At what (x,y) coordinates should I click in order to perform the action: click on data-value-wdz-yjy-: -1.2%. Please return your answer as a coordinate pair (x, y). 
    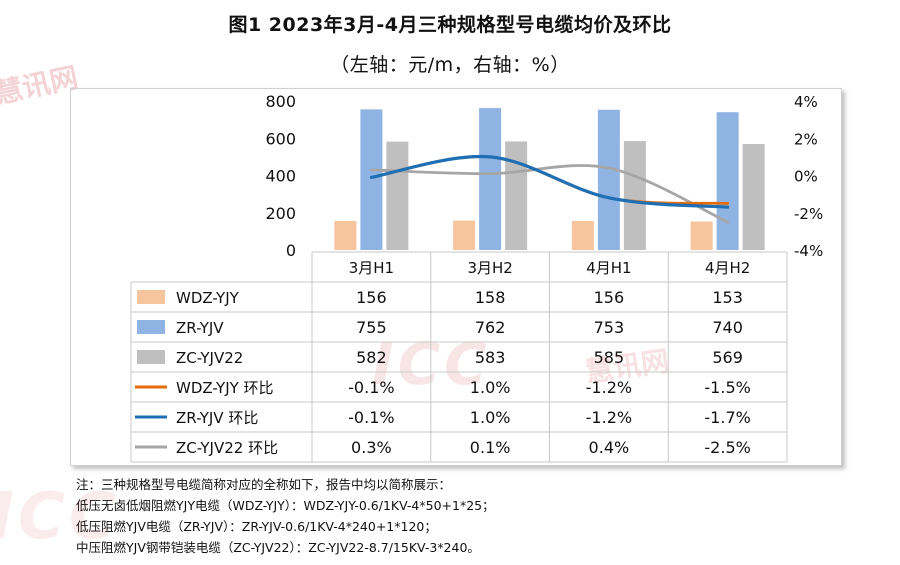
    Looking at the image, I should click on (609, 387).